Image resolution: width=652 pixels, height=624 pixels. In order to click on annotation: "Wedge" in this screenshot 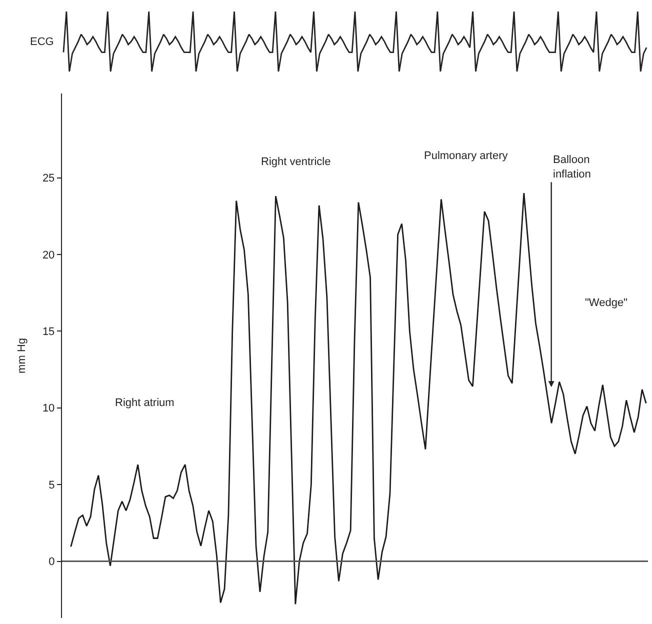, I will do `click(606, 303)`.